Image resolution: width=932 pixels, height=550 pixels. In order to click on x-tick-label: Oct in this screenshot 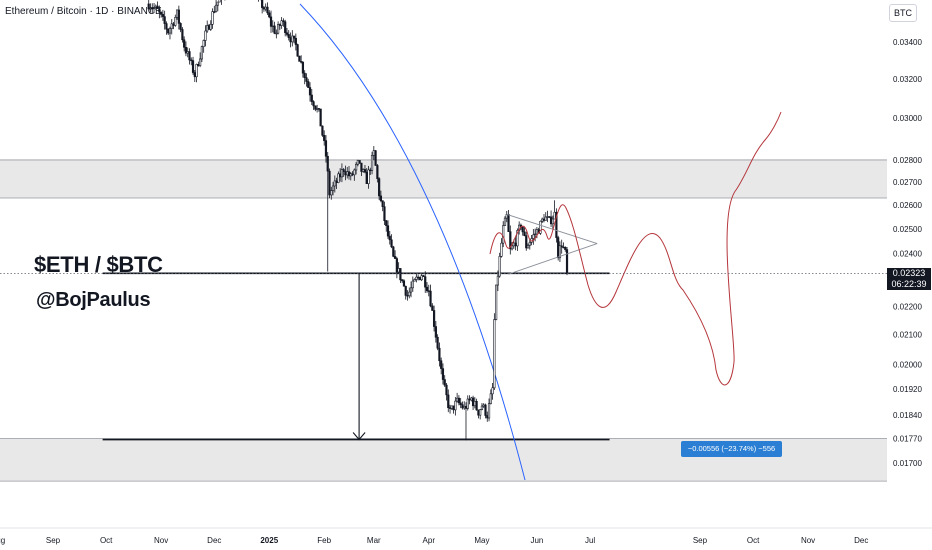, I will do `click(106, 540)`.